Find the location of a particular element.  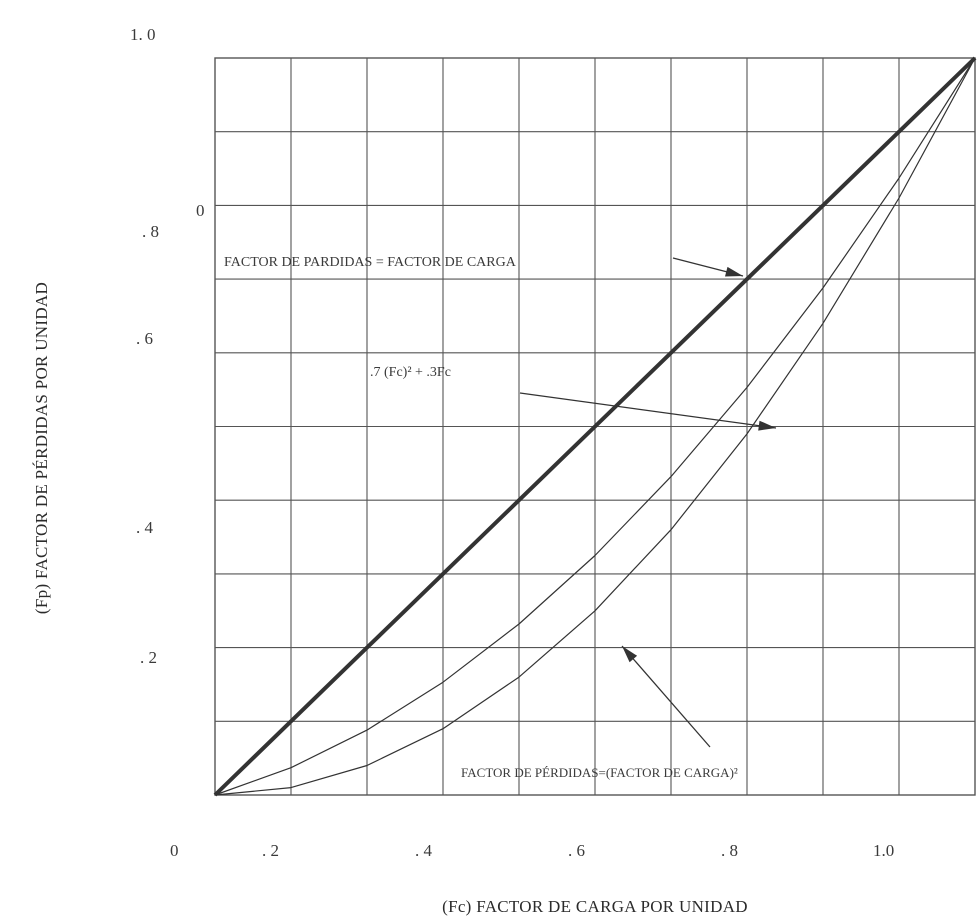

x-axis-title: (Fc) FACTOR DE CARGA POR UNIDAD is located at coordinates (595, 906).